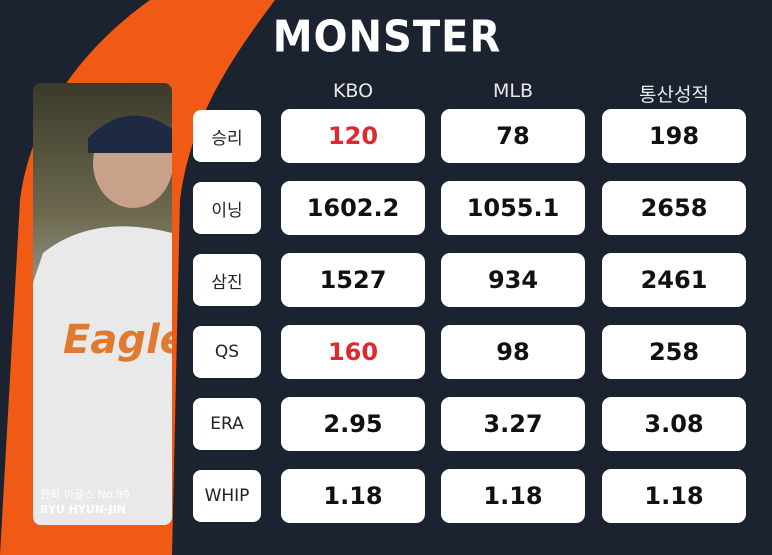 The width and height of the screenshot is (772, 555). I want to click on title: MONSTER, so click(387, 37).